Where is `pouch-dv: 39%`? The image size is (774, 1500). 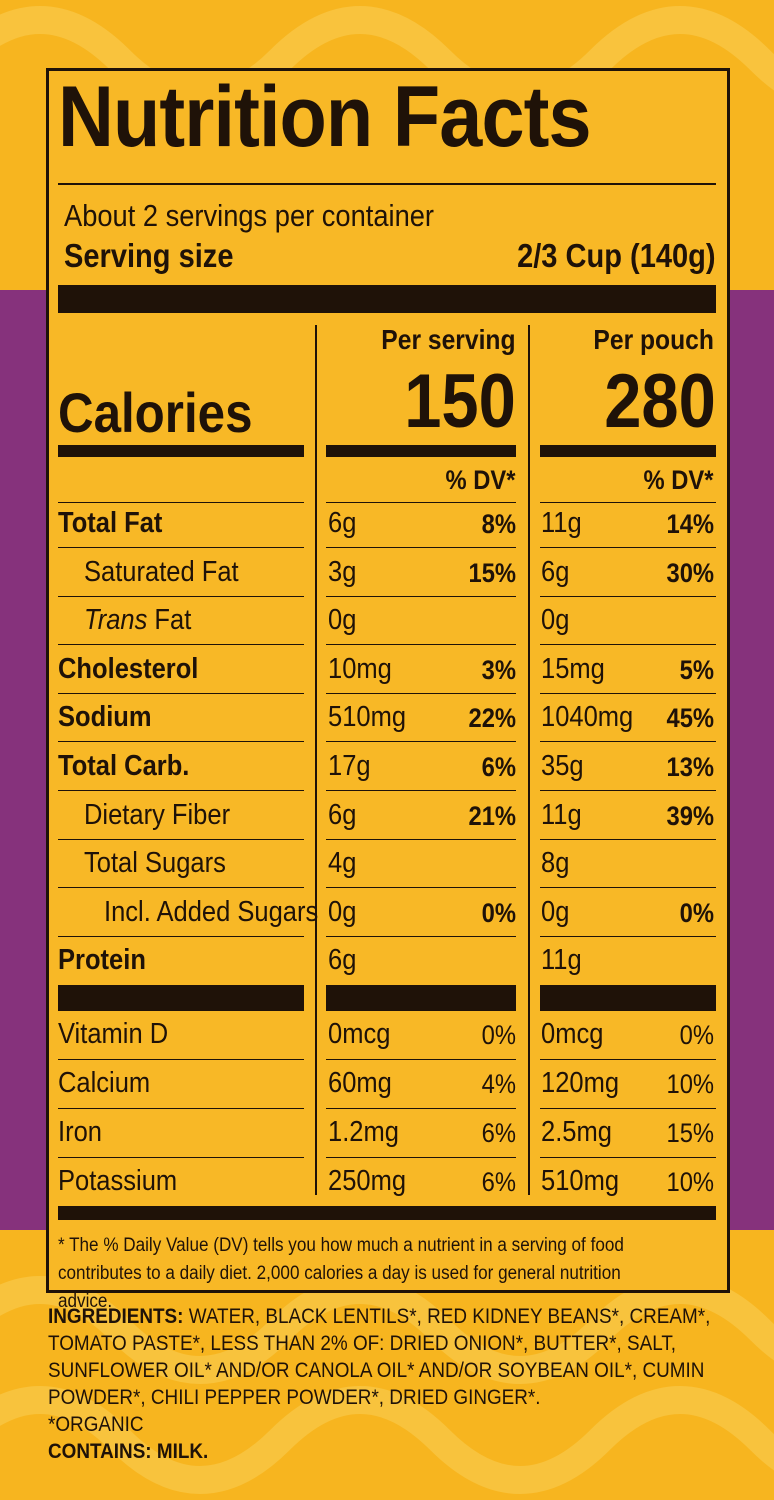
pouch-dv: 39% is located at coordinates (690, 815).